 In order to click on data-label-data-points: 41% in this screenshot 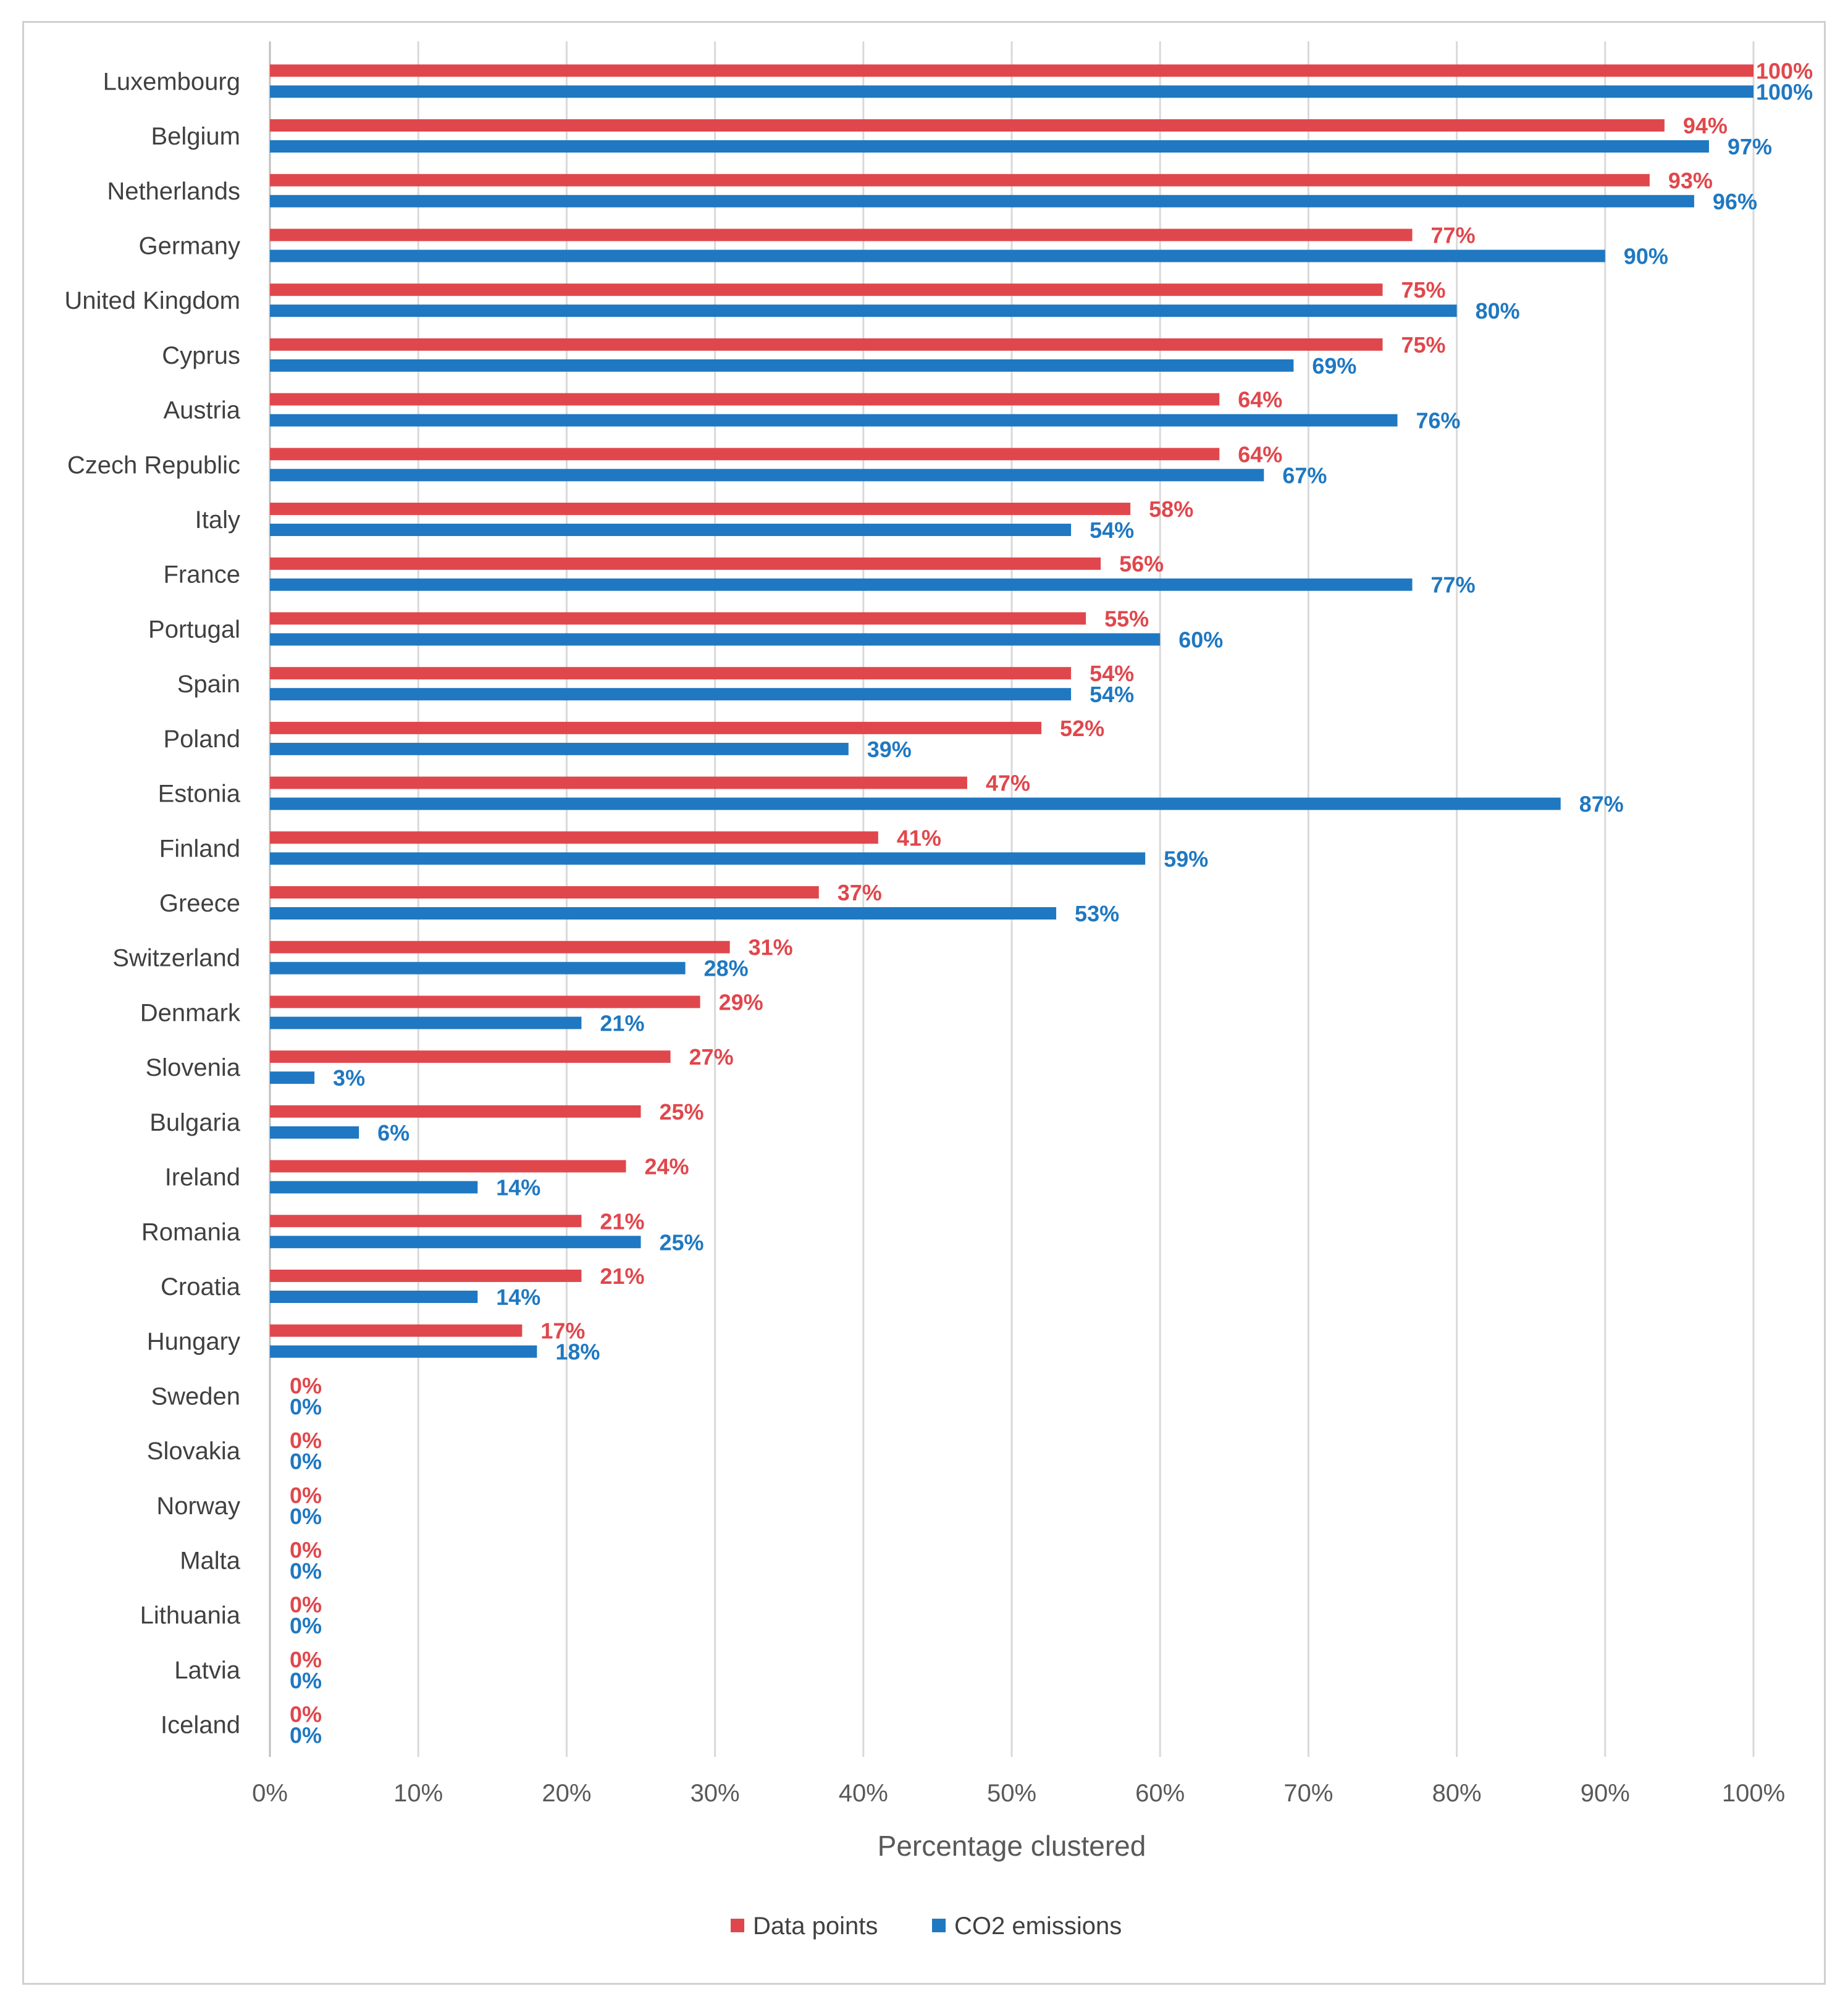, I will do `click(919, 837)`.